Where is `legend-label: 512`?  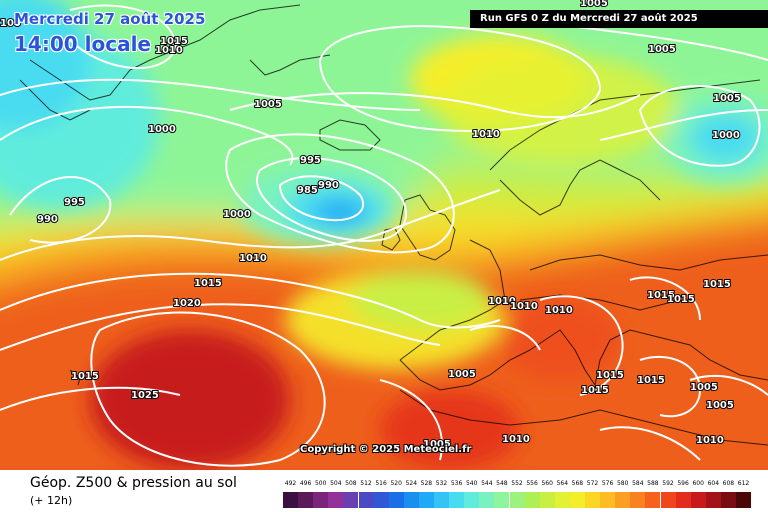 legend-label: 512 is located at coordinates (366, 483).